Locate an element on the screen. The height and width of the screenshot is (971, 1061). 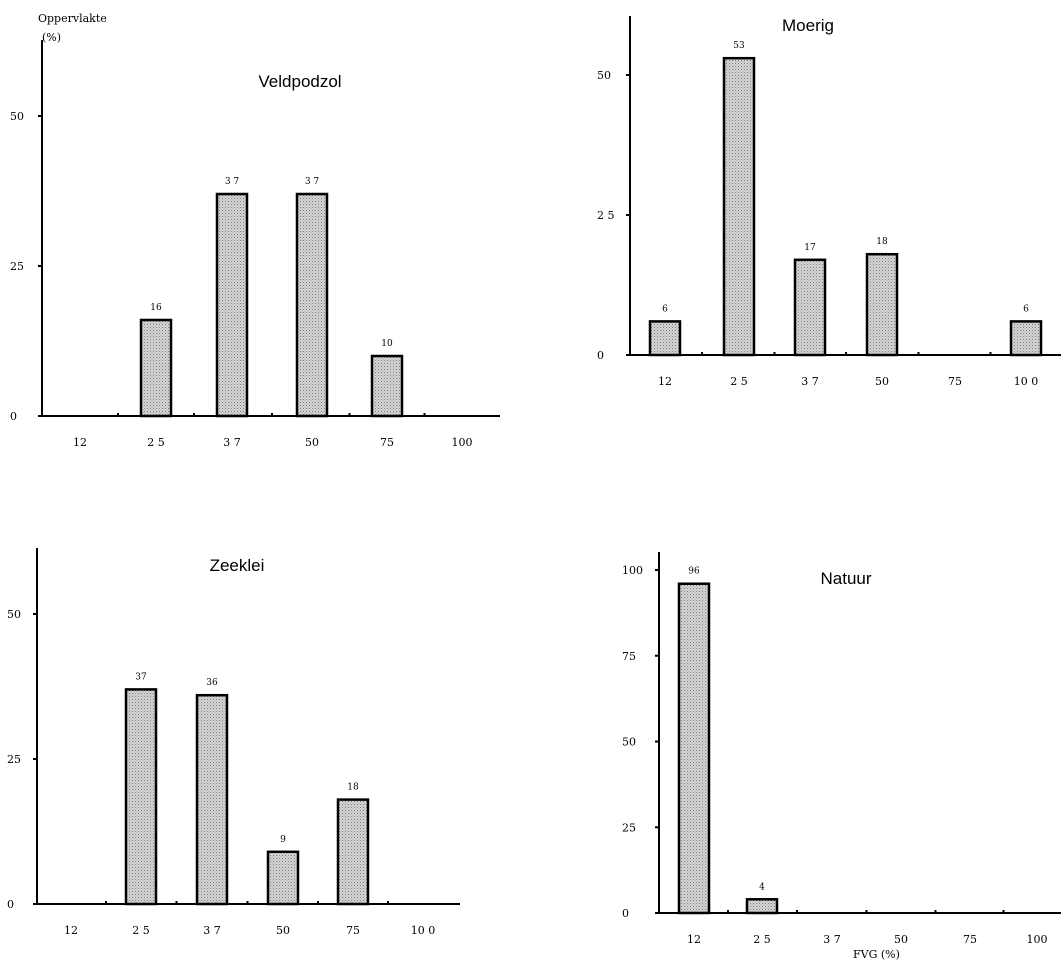
data-label: 10 is located at coordinates (387, 344).